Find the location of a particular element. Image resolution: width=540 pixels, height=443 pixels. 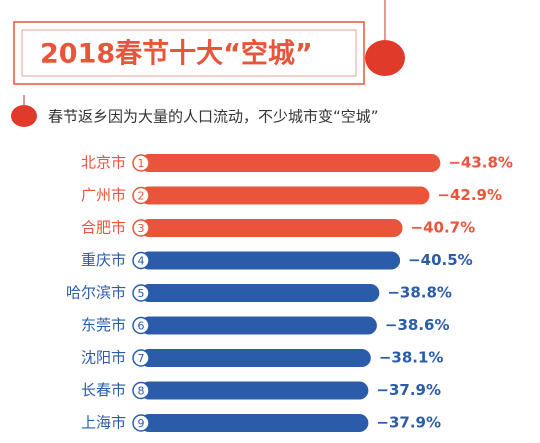

rank-label: 4 is located at coordinates (141, 261).